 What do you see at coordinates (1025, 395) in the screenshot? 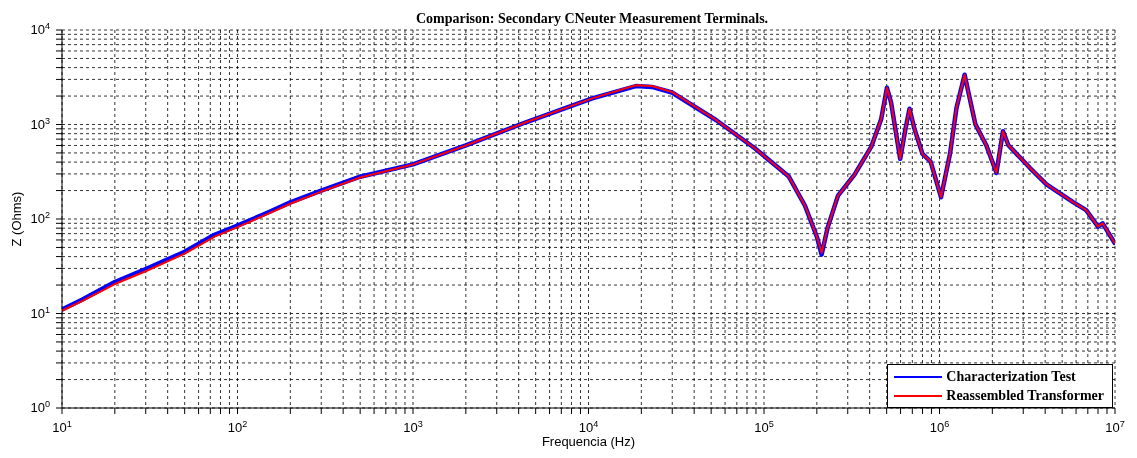
I see `legend-label: Reassembled Transformer` at bounding box center [1025, 395].